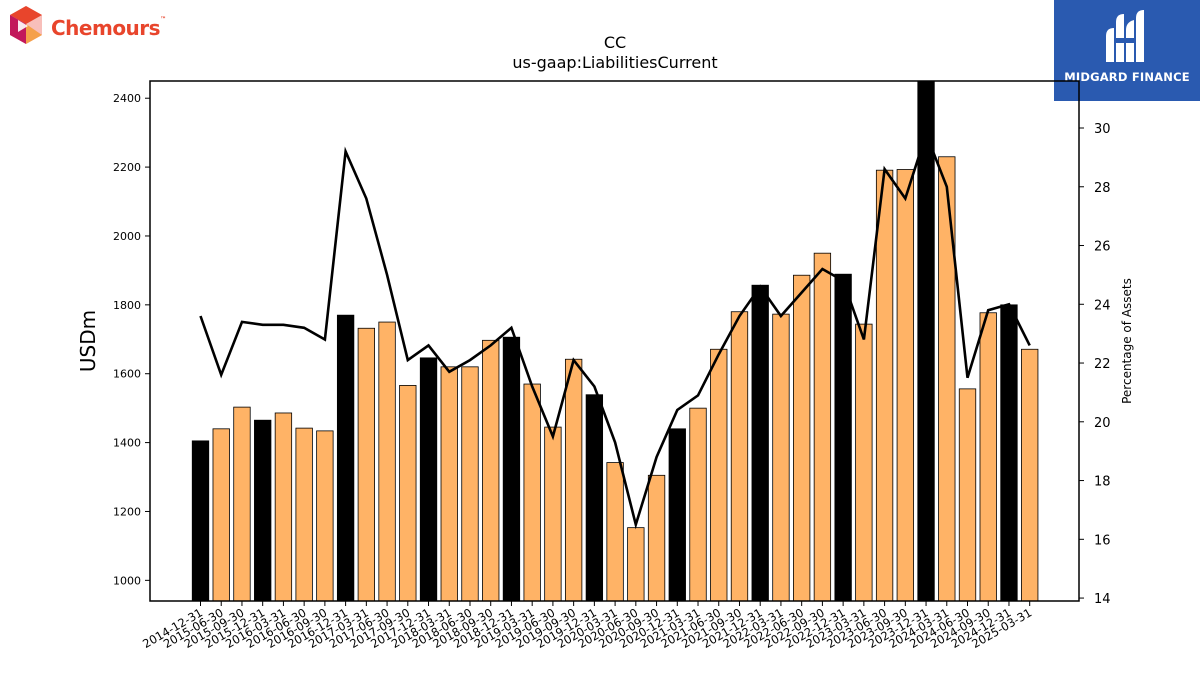 Image resolution: width=1200 pixels, height=675 pixels. I want to click on y-tick-label: 2400, so click(127, 98).